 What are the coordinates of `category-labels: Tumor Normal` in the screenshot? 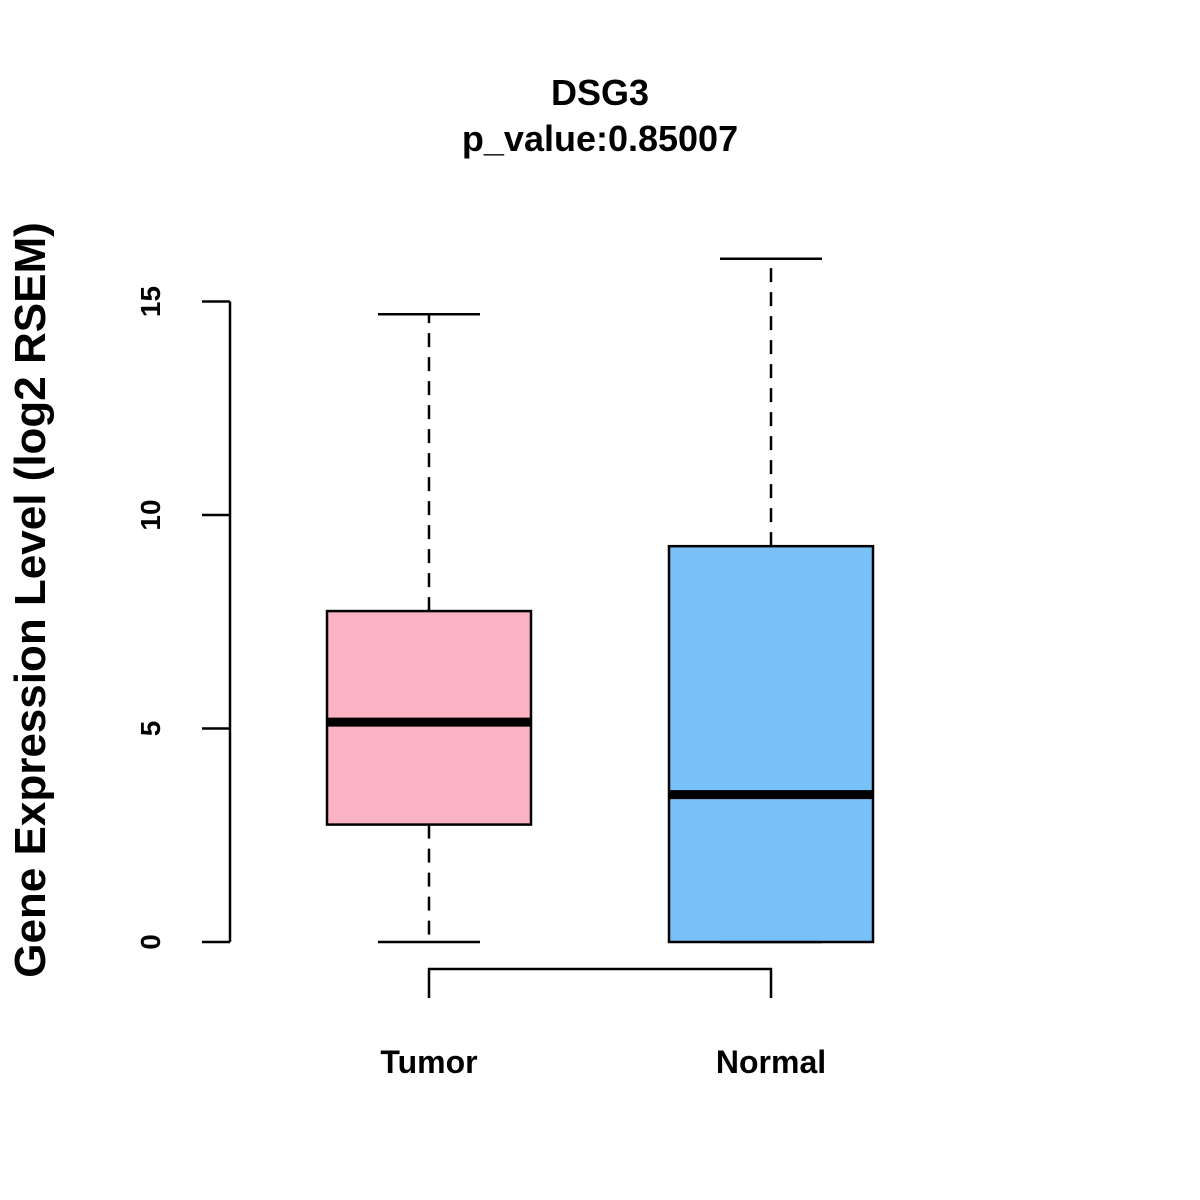 It's located at (603, 1062).